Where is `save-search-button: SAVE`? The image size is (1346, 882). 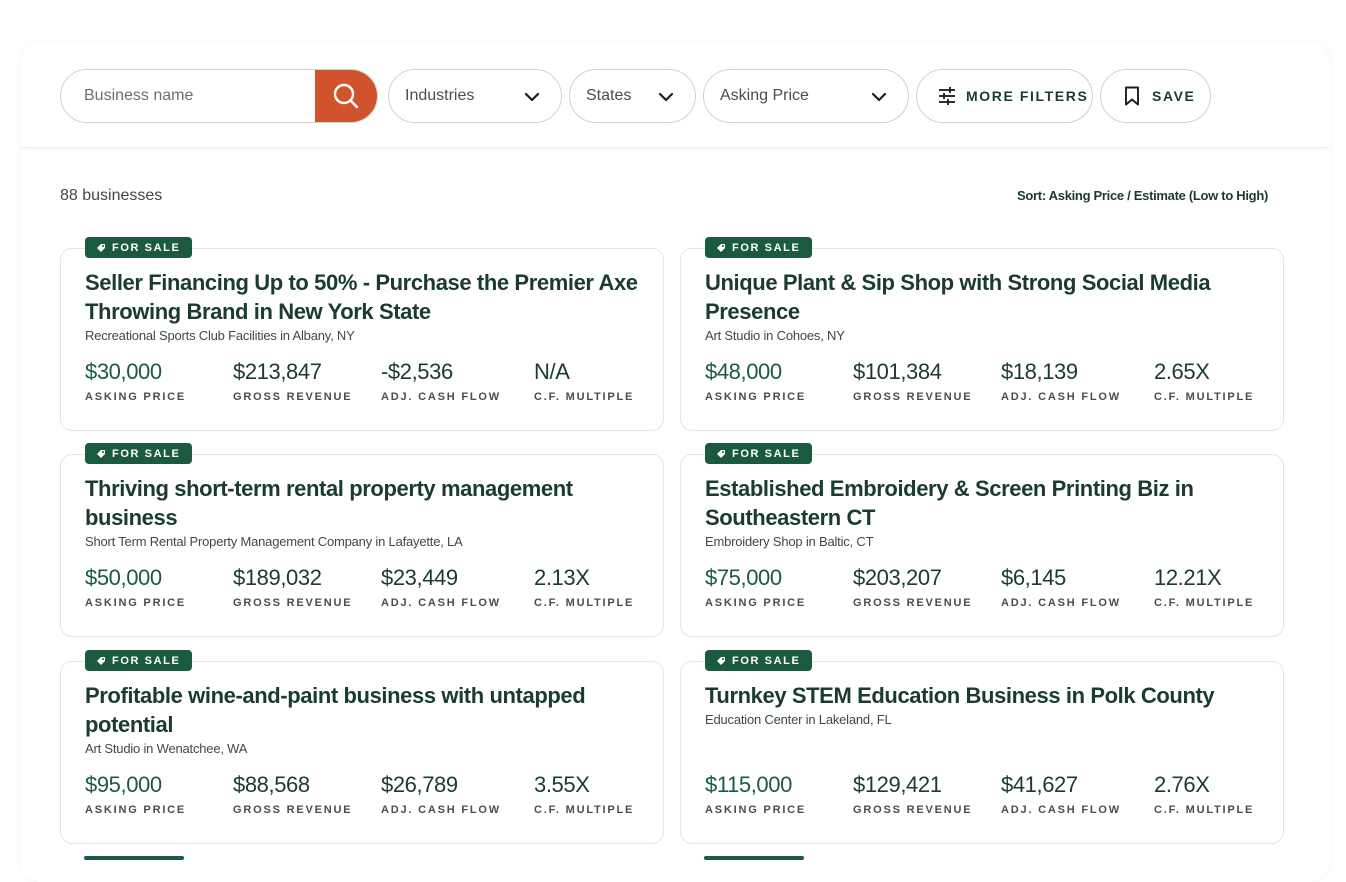 save-search-button: SAVE is located at coordinates (1155, 96).